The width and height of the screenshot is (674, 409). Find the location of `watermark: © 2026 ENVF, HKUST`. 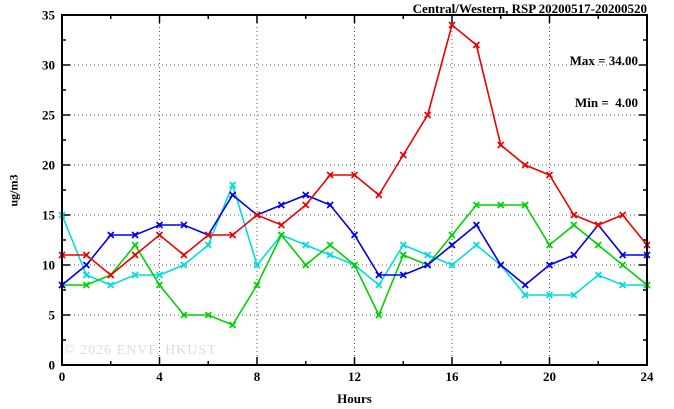

watermark: © 2026 ENVF, HKUST is located at coordinates (140, 350).